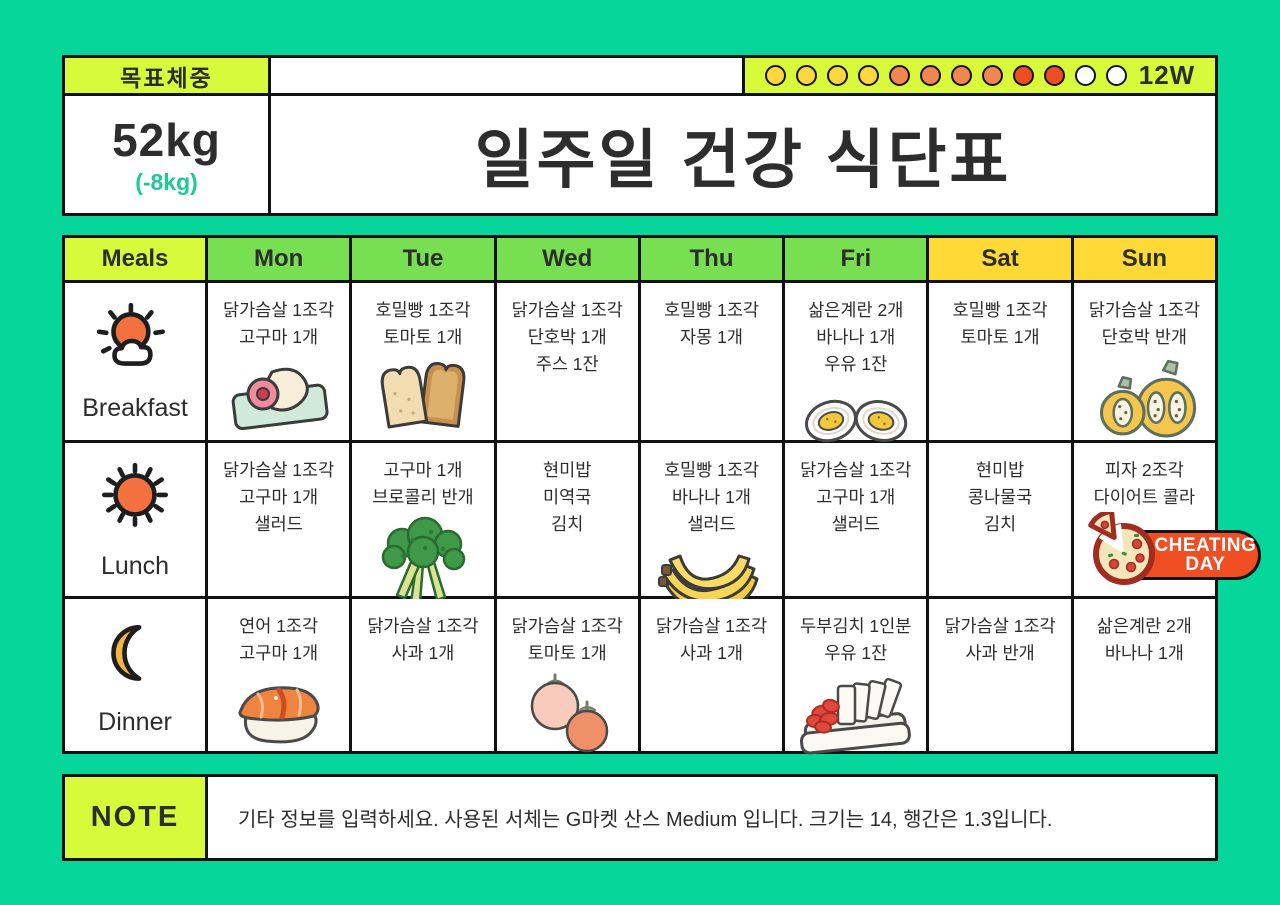 The height and width of the screenshot is (905, 1280). Describe the element at coordinates (1000, 653) in the screenshot. I see `meal-item: 사과 반개` at that location.